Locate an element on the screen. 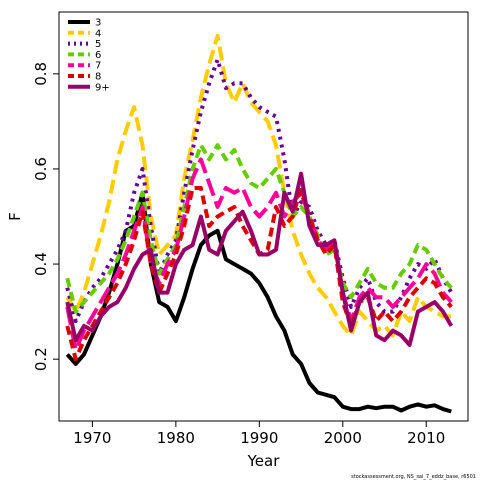 The width and height of the screenshot is (480, 480). x-axis: 1970 1980 1990 2000 2010 is located at coordinates (259, 434).